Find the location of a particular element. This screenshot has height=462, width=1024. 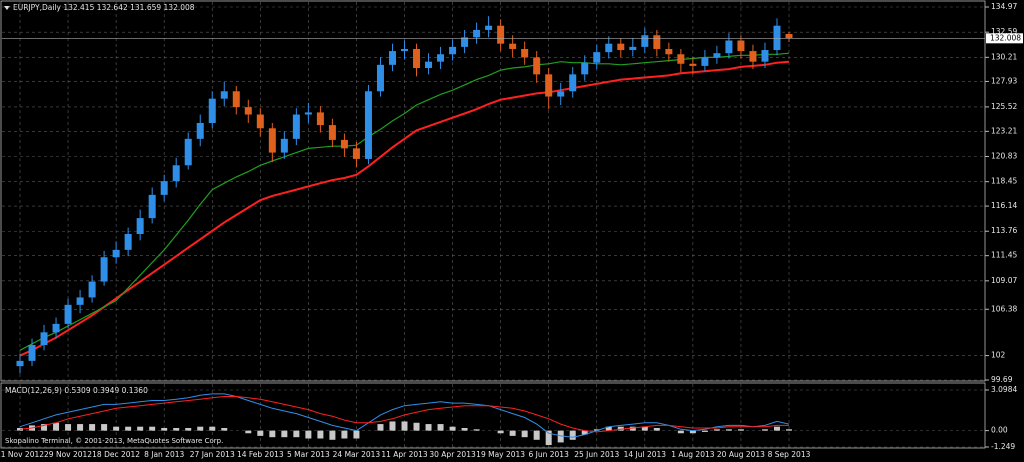

y-tick-label: 118.45 is located at coordinates (1004, 181).